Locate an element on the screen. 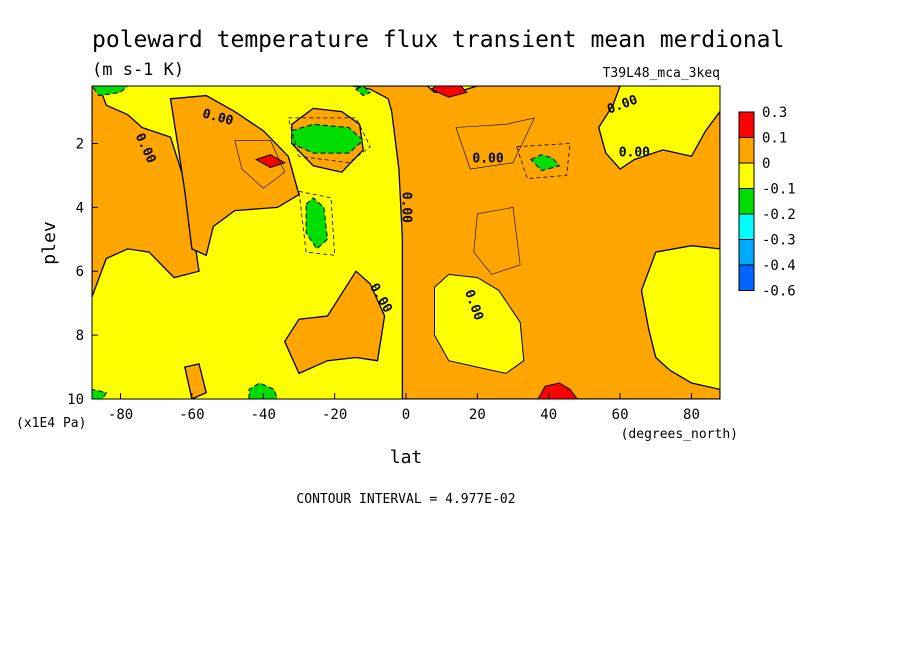  y-axis: 2 4 6 8 10 is located at coordinates (82, 272).